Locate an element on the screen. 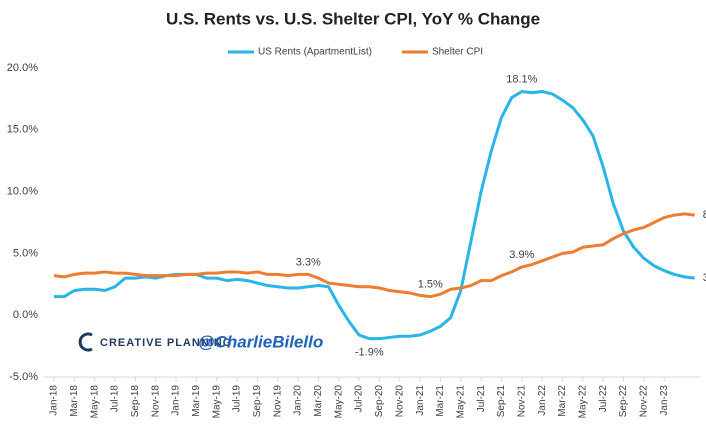  x-tick-label: Jan-21 is located at coordinates (420, 400).